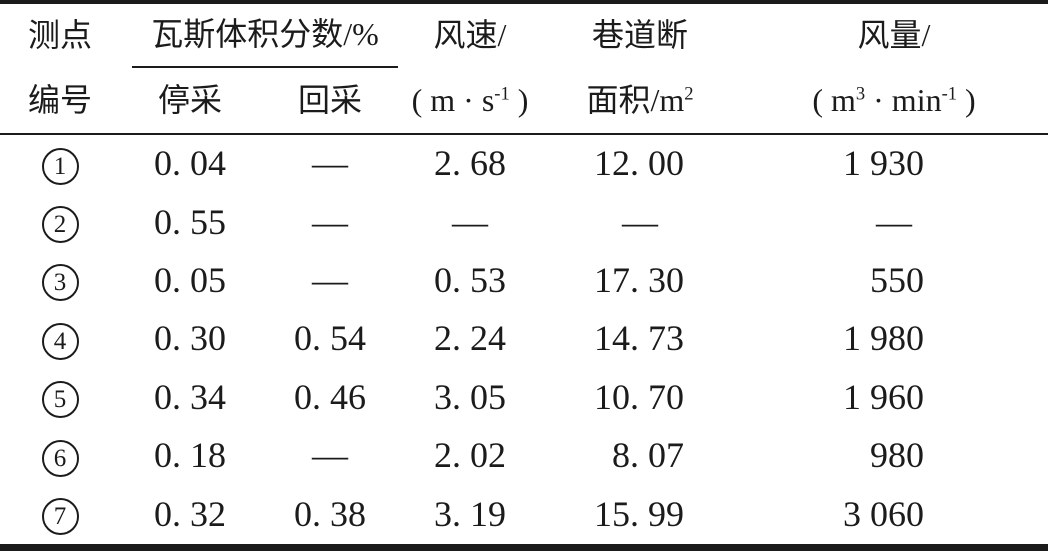 This screenshot has height=551, width=1048. Describe the element at coordinates (190, 396) in the screenshot. I see `cell-gas-stop: 0. 34` at that location.